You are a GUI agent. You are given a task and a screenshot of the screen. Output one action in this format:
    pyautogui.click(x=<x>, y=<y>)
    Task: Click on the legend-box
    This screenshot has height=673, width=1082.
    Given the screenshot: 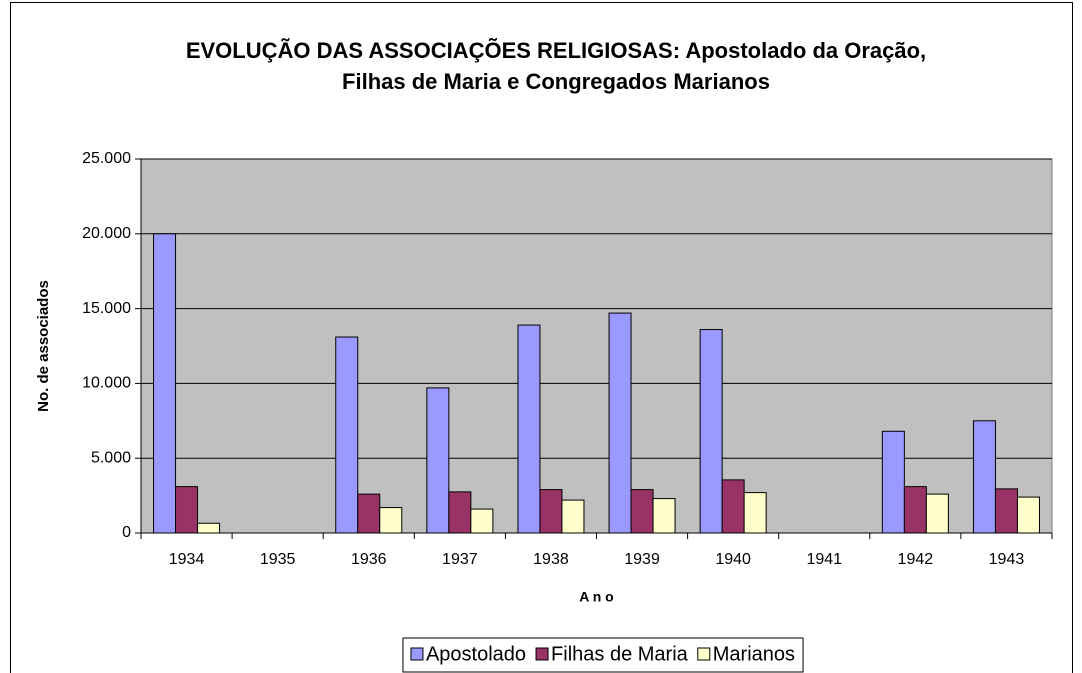 What is the action you would take?
    pyautogui.click(x=603, y=655)
    